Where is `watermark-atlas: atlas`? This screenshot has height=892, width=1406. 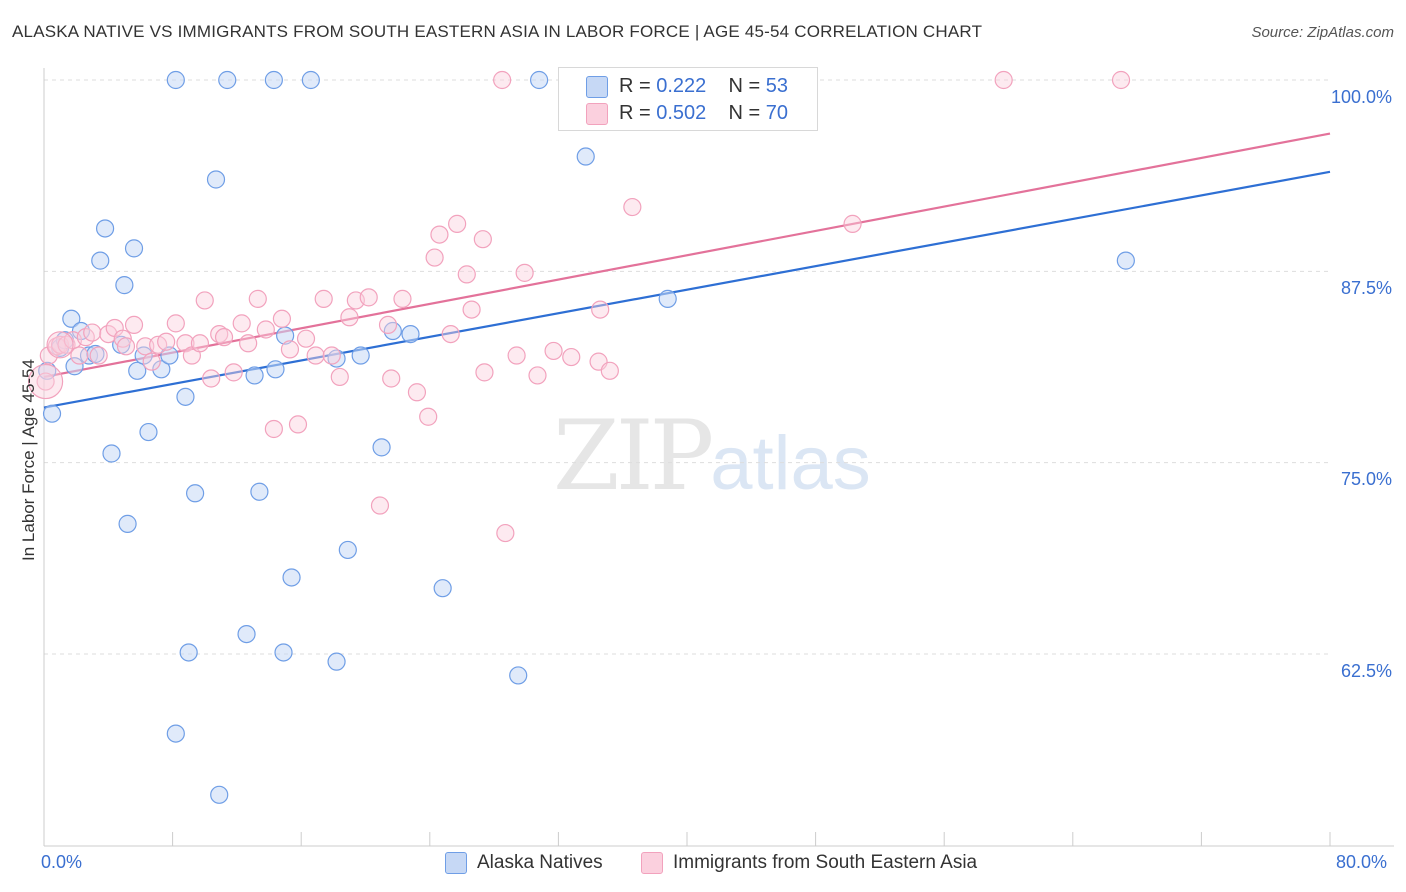 watermark-atlas: atlas is located at coordinates (790, 463).